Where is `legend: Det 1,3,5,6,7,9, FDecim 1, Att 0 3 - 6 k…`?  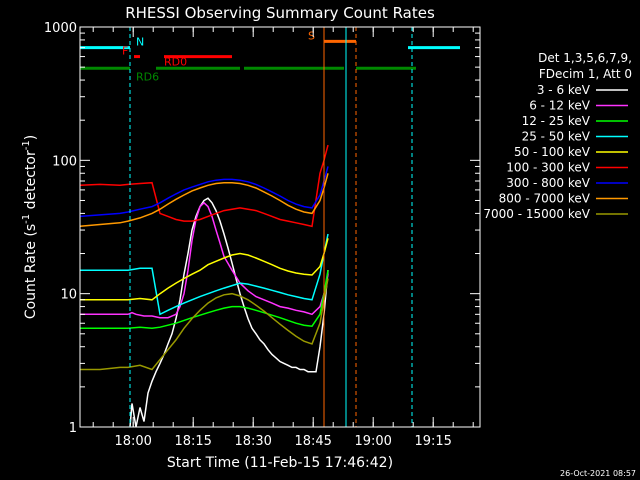
legend: Det 1,3,5,6,7,9, FDecim 1, Att 0 3 - 6 k… is located at coordinates (557, 136).